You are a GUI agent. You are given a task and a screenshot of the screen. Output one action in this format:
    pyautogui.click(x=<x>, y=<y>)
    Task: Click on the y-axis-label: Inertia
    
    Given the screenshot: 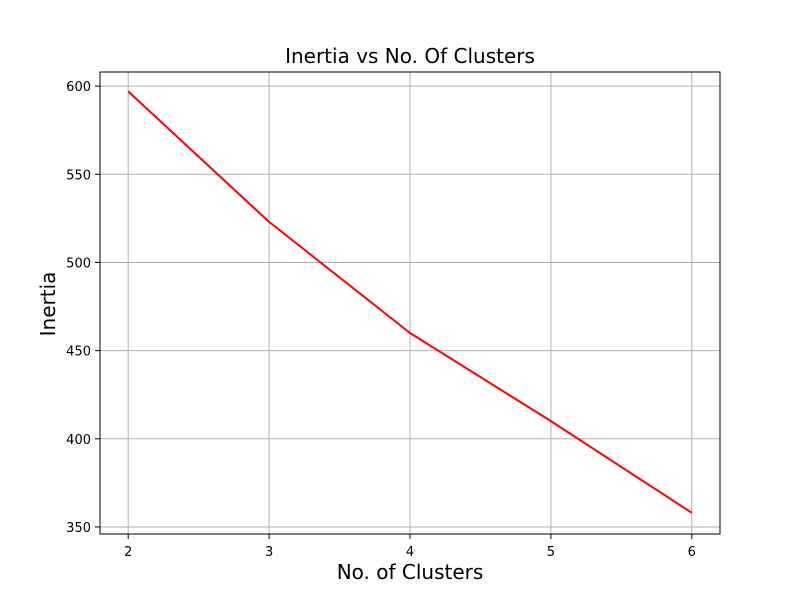 What is the action you would take?
    pyautogui.click(x=48, y=304)
    